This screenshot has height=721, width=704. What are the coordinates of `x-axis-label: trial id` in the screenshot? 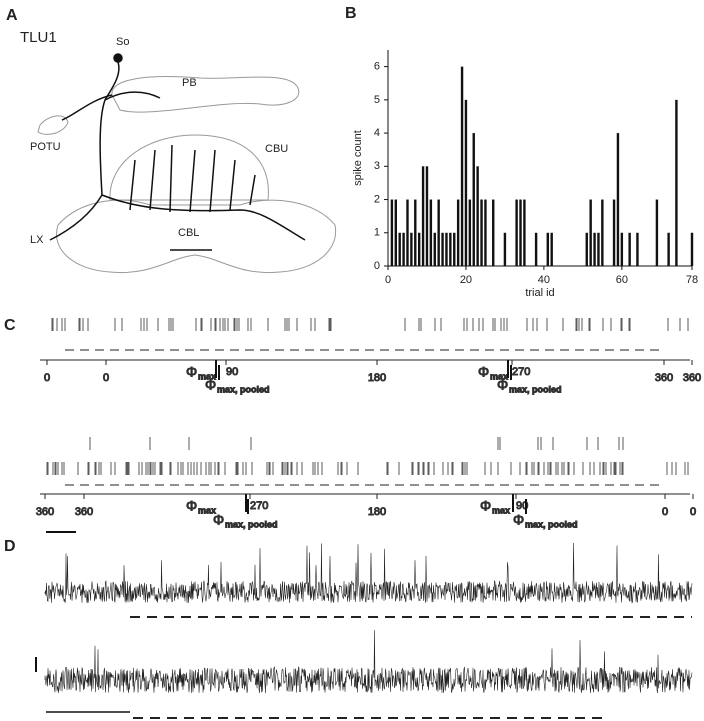 It's located at (539, 293).